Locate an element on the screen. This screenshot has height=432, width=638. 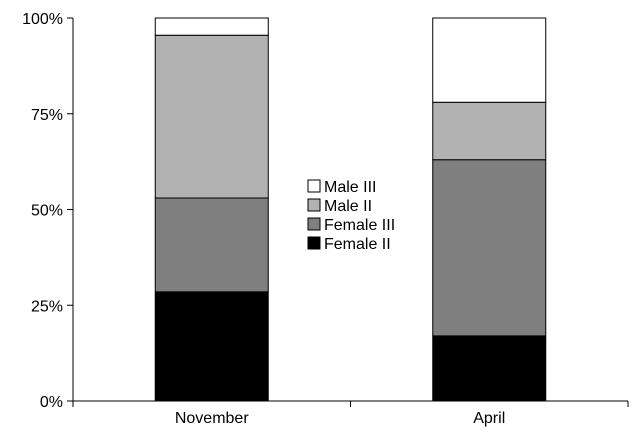
bar-segment-november-male-ii is located at coordinates (211, 116).